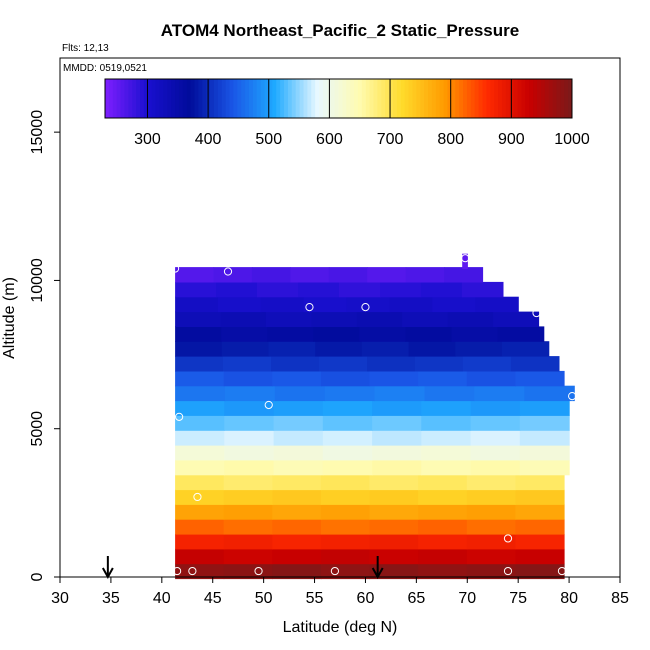  I want to click on colorbar-tick-label: 400, so click(208, 139).